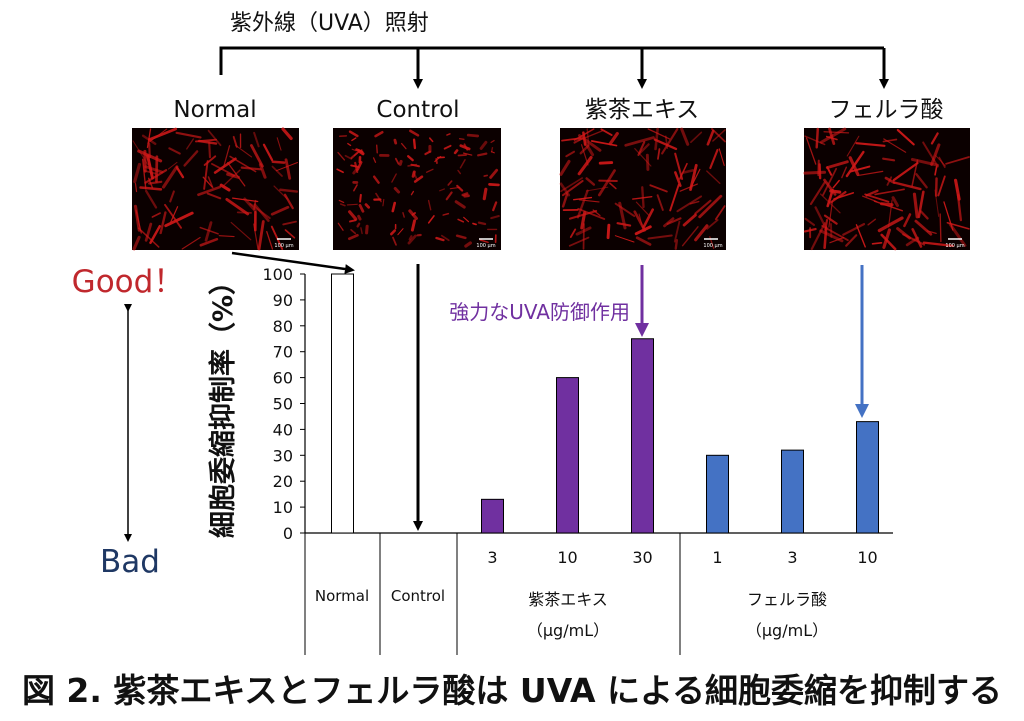 The image size is (1024, 721). What do you see at coordinates (417, 189) in the screenshot?
I see `micrograph-control` at bounding box center [417, 189].